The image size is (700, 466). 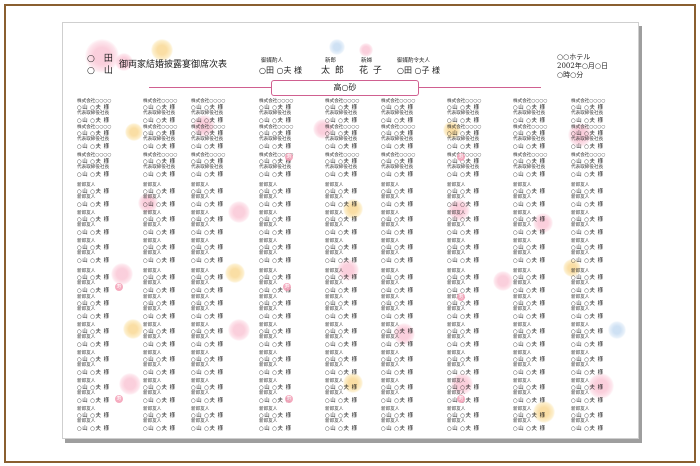 I want to click on document-title: 御両家結婚披露宴御席次表, so click(x=173, y=65).